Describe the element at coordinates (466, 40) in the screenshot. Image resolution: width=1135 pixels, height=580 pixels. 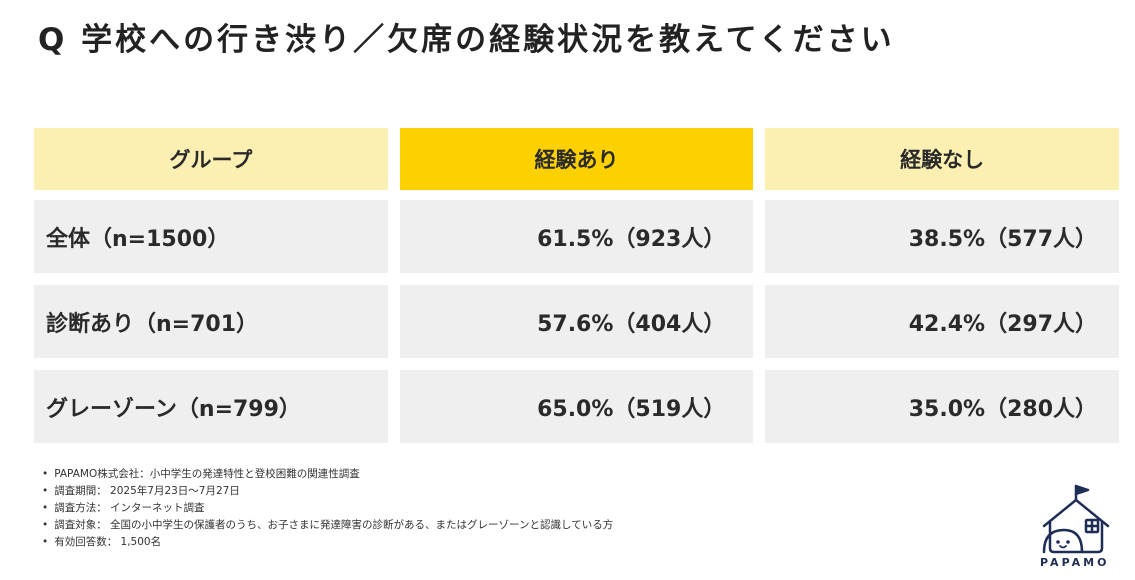
I see `page-title: Q 学校への行き渋り／欠席の経験状況を教えてください` at that location.